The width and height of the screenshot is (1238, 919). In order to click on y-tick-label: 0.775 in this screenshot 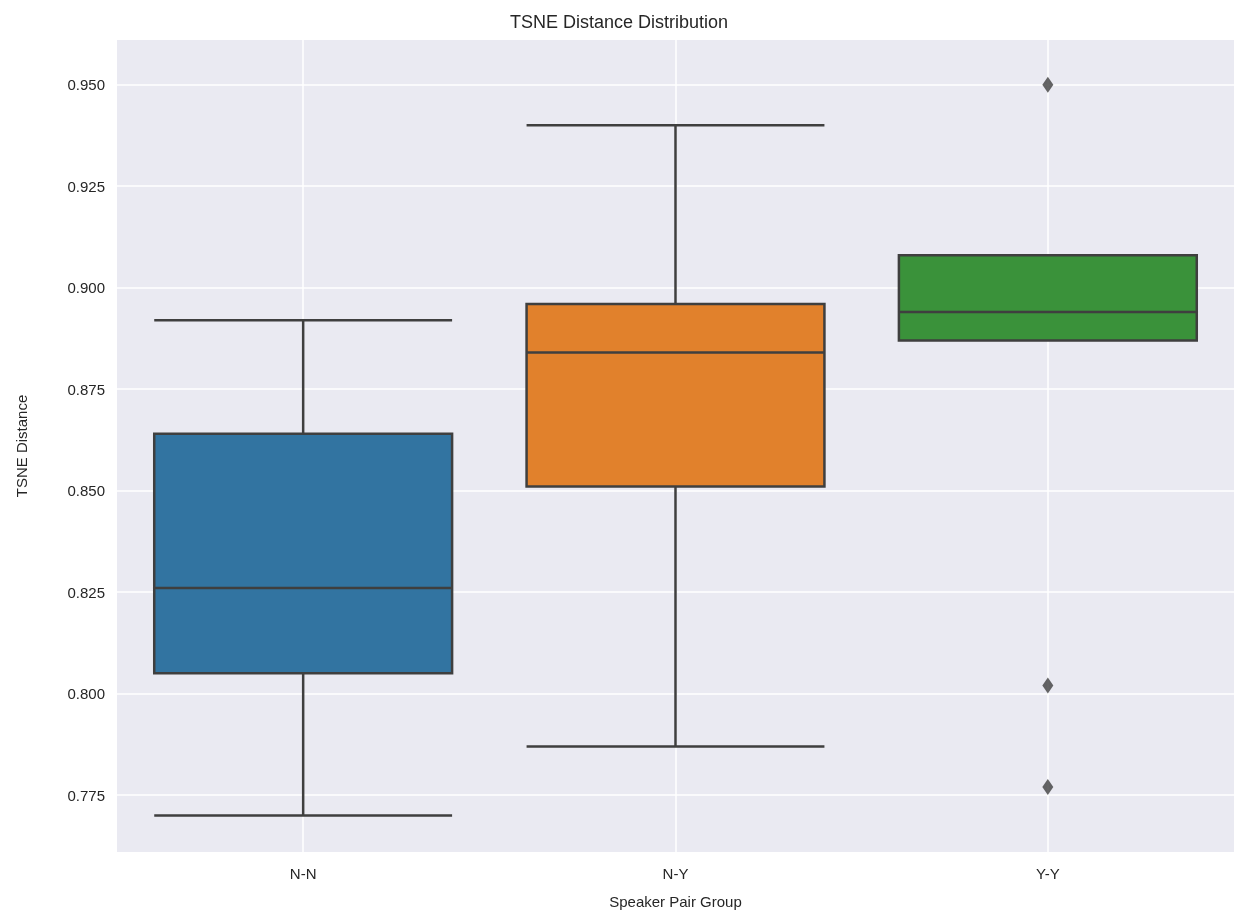, I will do `click(86, 795)`.